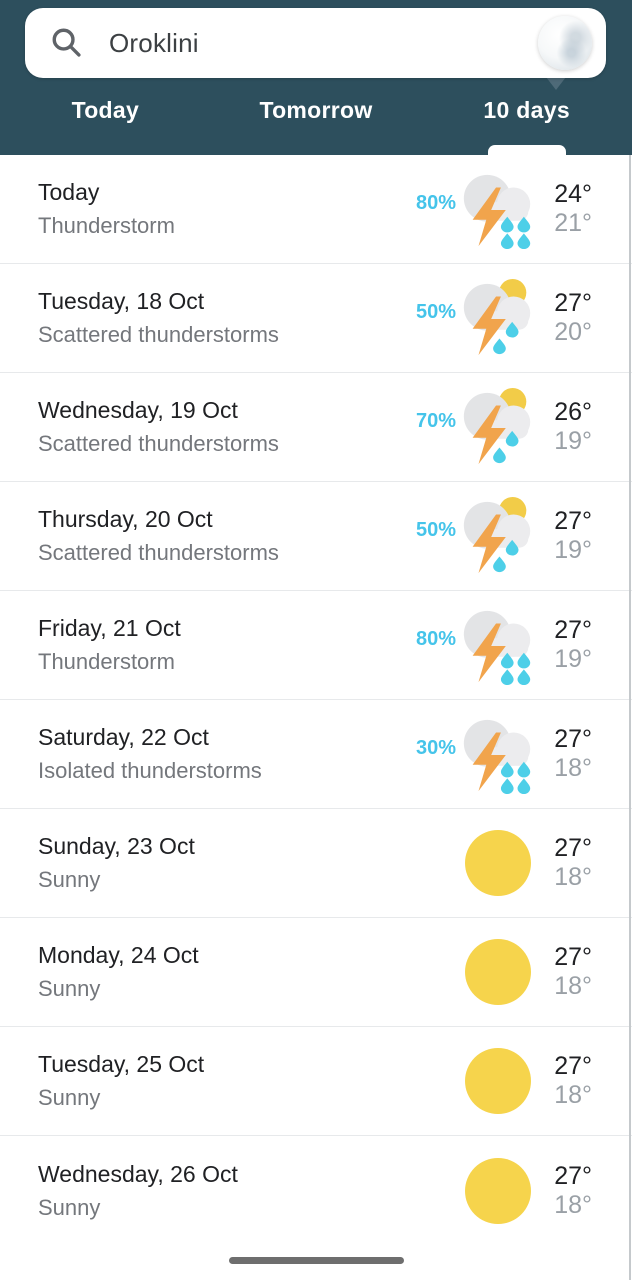 The image size is (632, 1280). I want to click on navigation-handle, so click(316, 1260).